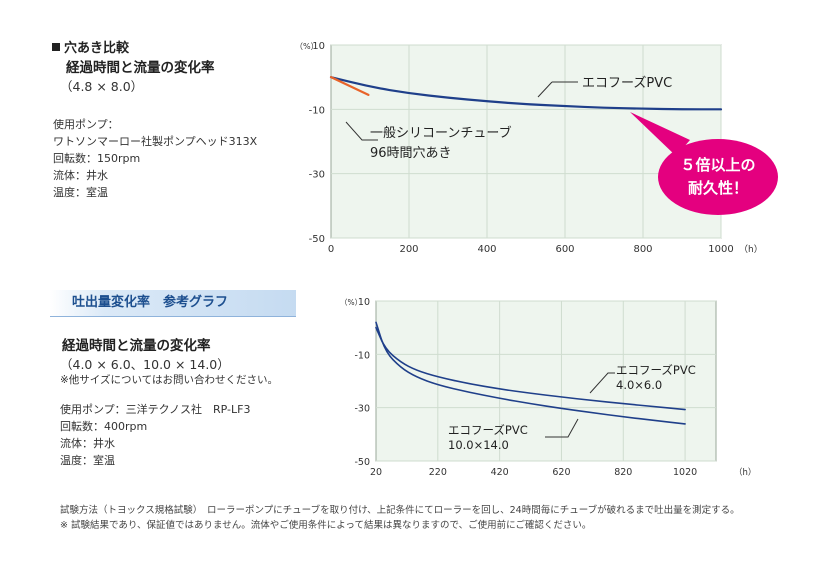 The height and width of the screenshot is (565, 820). Describe the element at coordinates (639, 385) in the screenshot. I see `series-a-size: 4.0×6.0` at that location.